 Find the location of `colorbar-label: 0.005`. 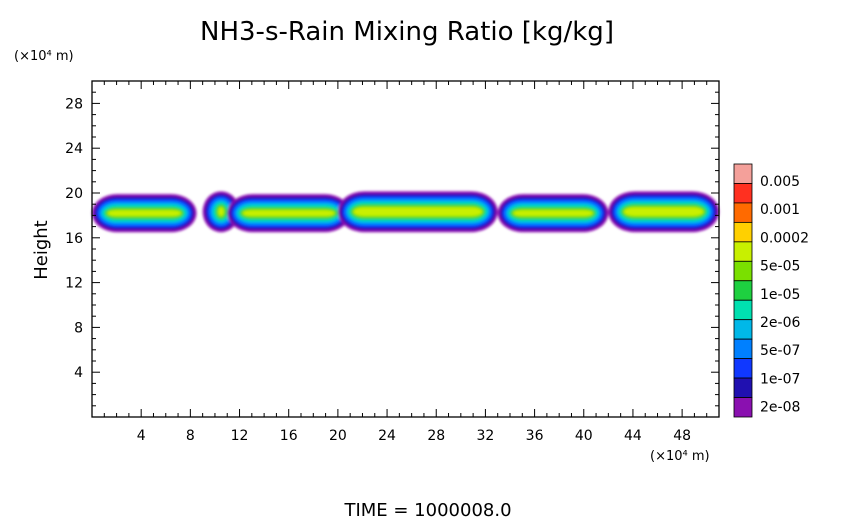

colorbar-label: 0.005 is located at coordinates (780, 182).